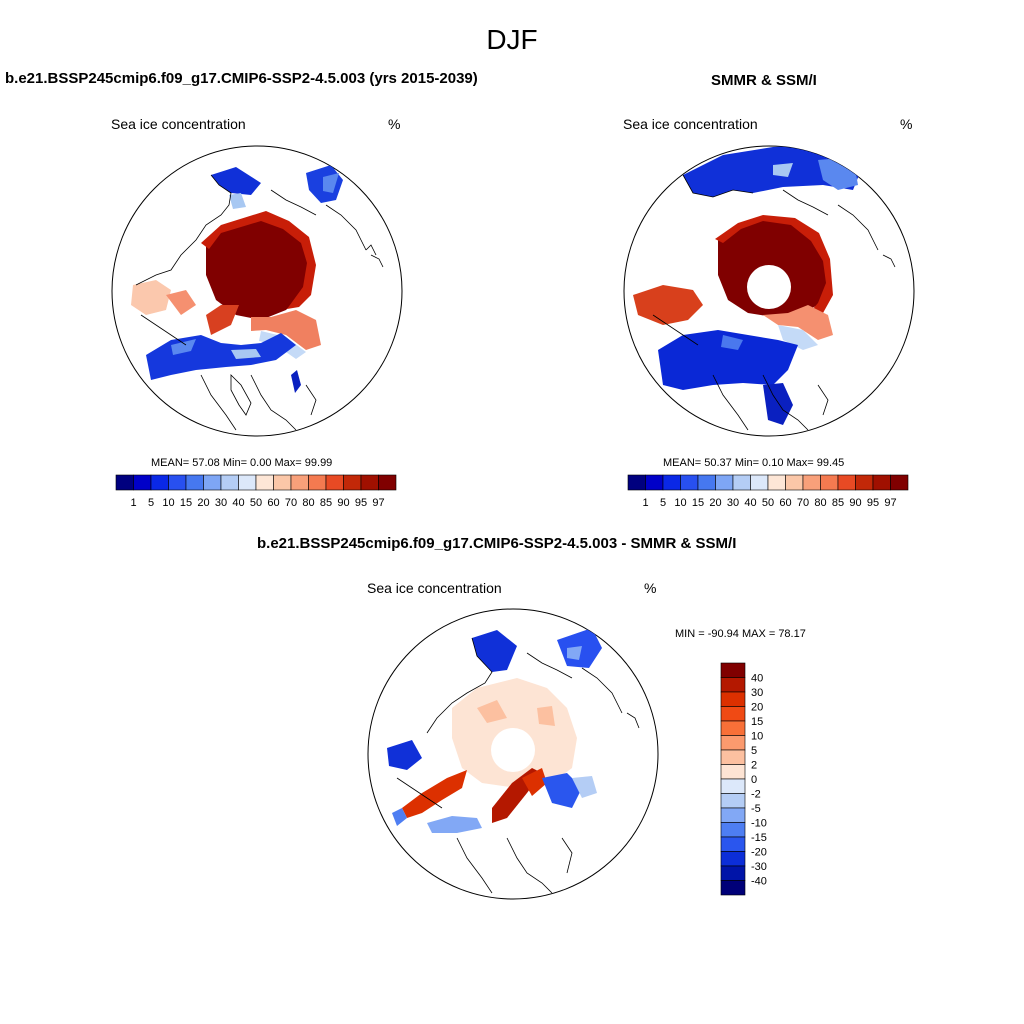 This screenshot has height=1024, width=1024. What do you see at coordinates (690, 124) in the screenshot?
I see `obs-variable-label: Sea ice concentration` at bounding box center [690, 124].